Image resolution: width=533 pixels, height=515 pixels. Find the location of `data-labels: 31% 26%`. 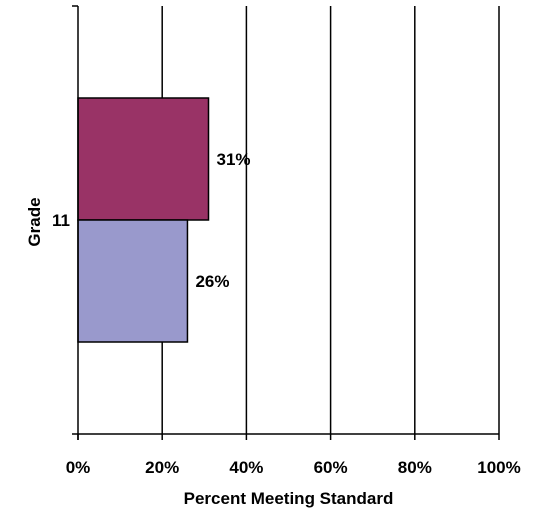

data-labels: 31% 26% is located at coordinates (222, 220).